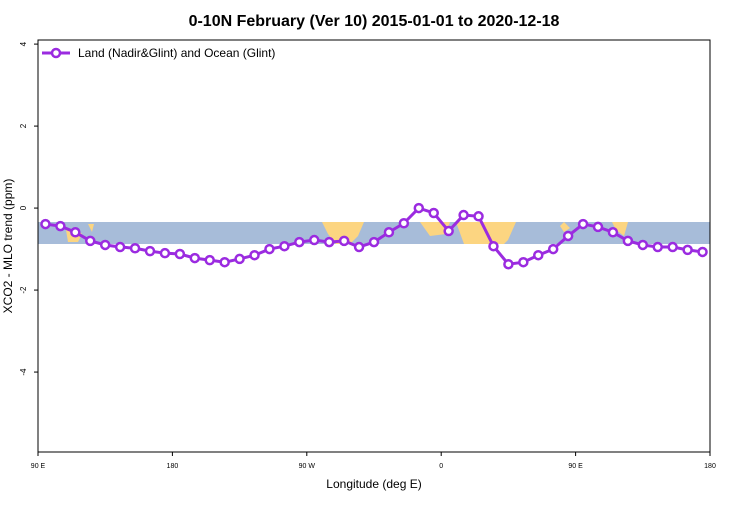 This screenshot has width=750, height=505. I want to click on x-axis-label: Longitude (deg E), so click(373, 484).